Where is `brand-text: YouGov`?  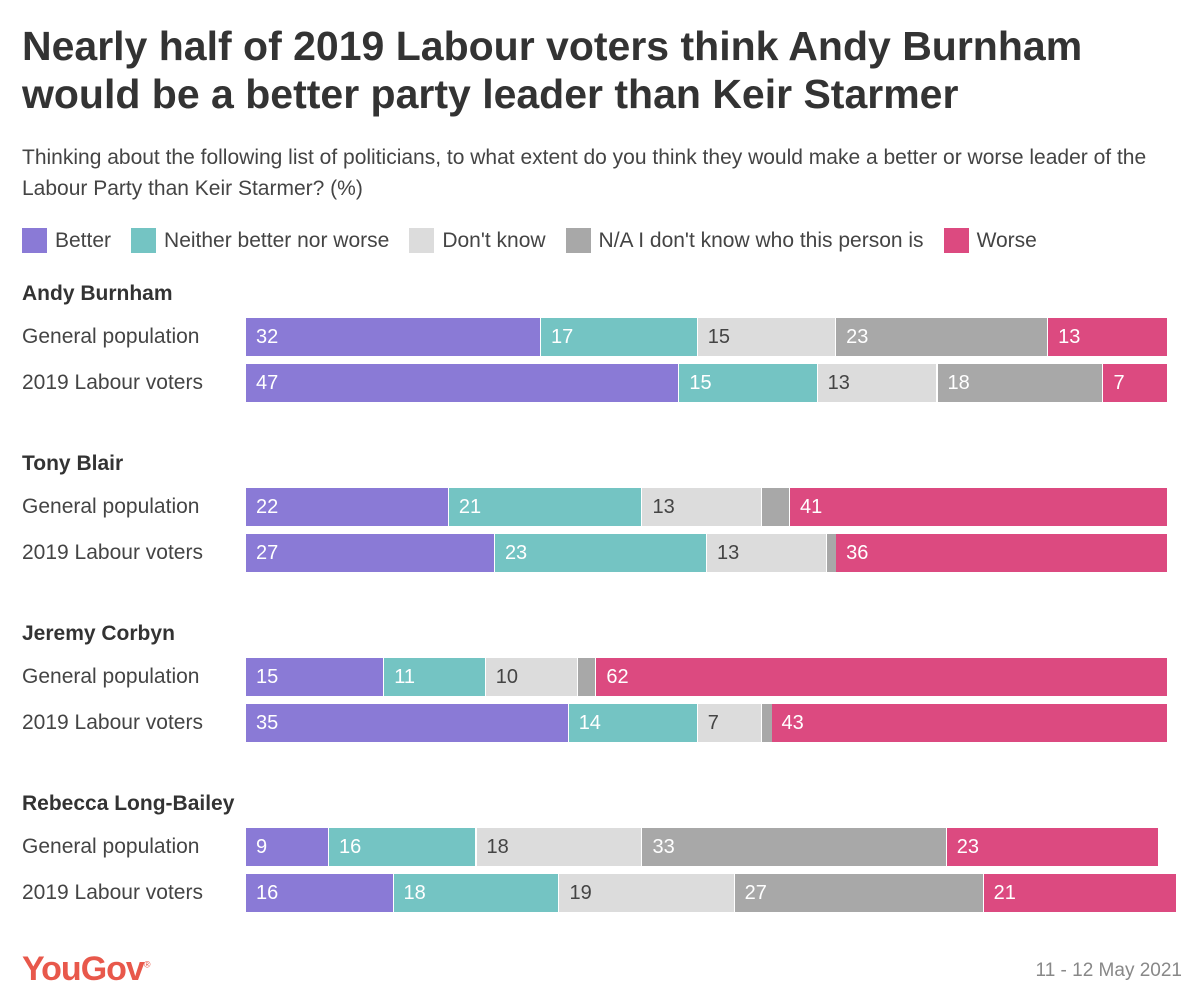
brand-text: YouGov is located at coordinates (83, 969).